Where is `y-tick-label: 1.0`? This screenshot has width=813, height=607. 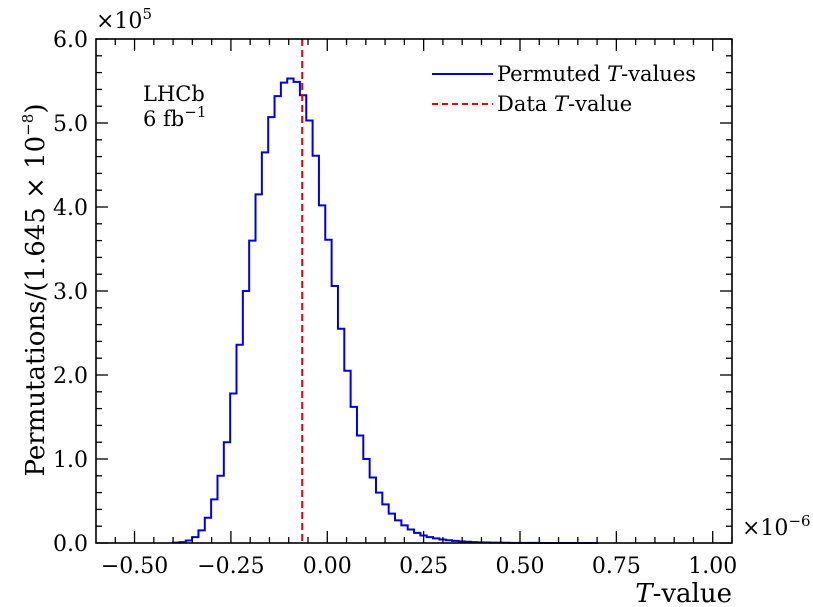
y-tick-label: 1.0 is located at coordinates (70, 460).